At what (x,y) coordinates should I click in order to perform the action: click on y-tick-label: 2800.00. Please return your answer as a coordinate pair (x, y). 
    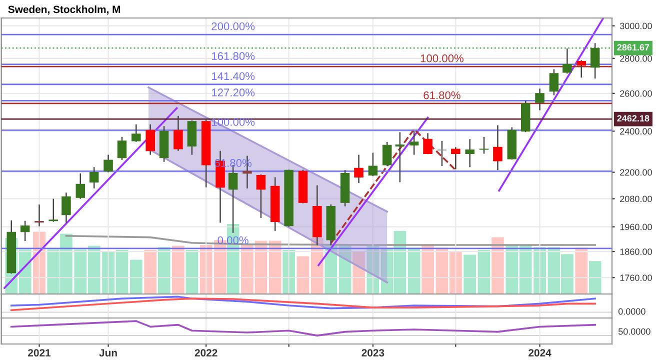
    Looking at the image, I should click on (636, 58).